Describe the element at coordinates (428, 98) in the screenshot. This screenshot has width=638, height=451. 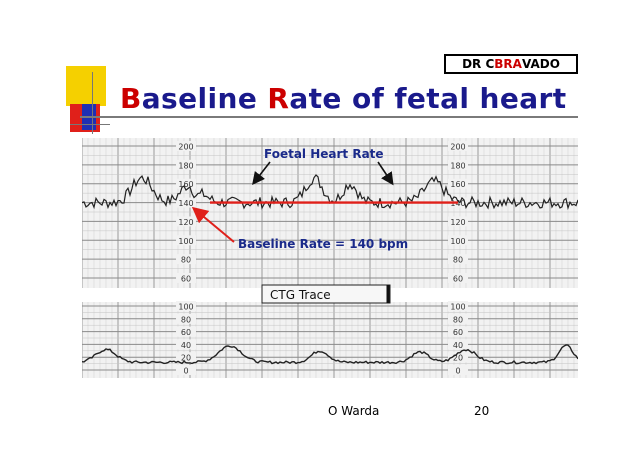
I see `title-part-2: ate of fetal heart` at that location.